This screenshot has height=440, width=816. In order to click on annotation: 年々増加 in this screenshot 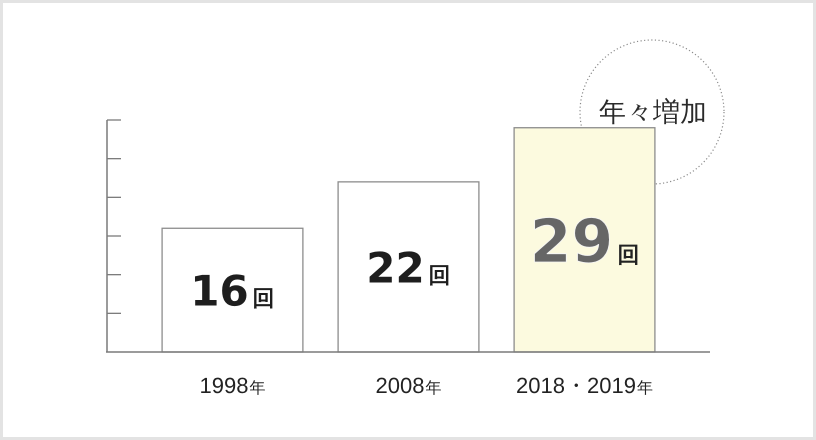, I will do `click(653, 112)`.